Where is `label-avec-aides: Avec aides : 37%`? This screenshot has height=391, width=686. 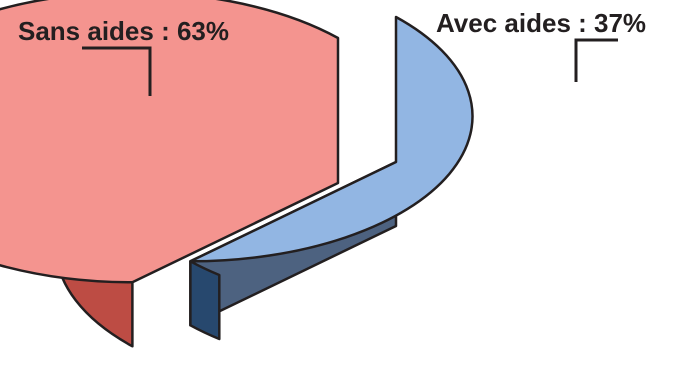 label-avec-aides: Avec aides : 37% is located at coordinates (541, 23).